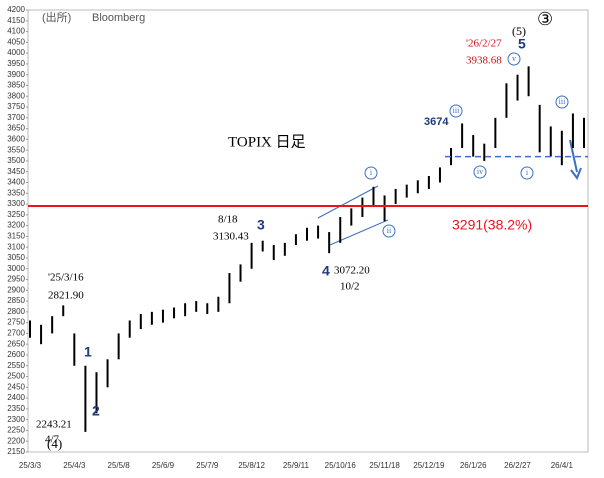  What do you see at coordinates (296, 465) in the screenshot?
I see `x-tick-label: 25/9/11` at bounding box center [296, 465].